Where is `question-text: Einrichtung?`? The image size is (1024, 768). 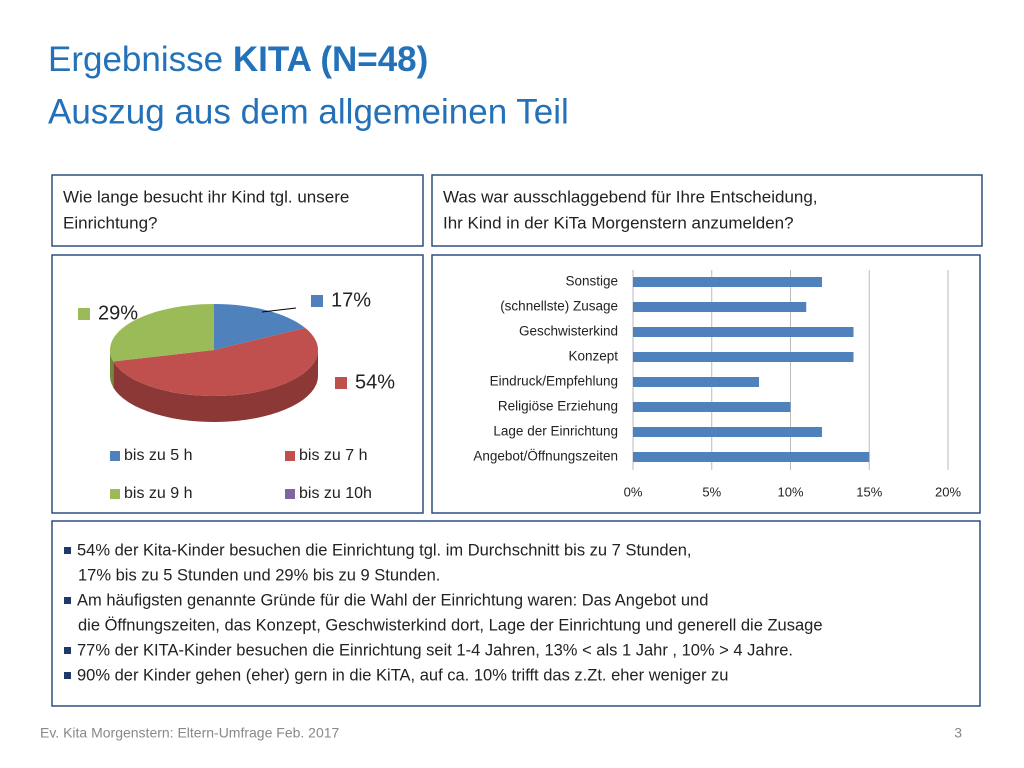
question-text: Einrichtung? is located at coordinates (110, 222).